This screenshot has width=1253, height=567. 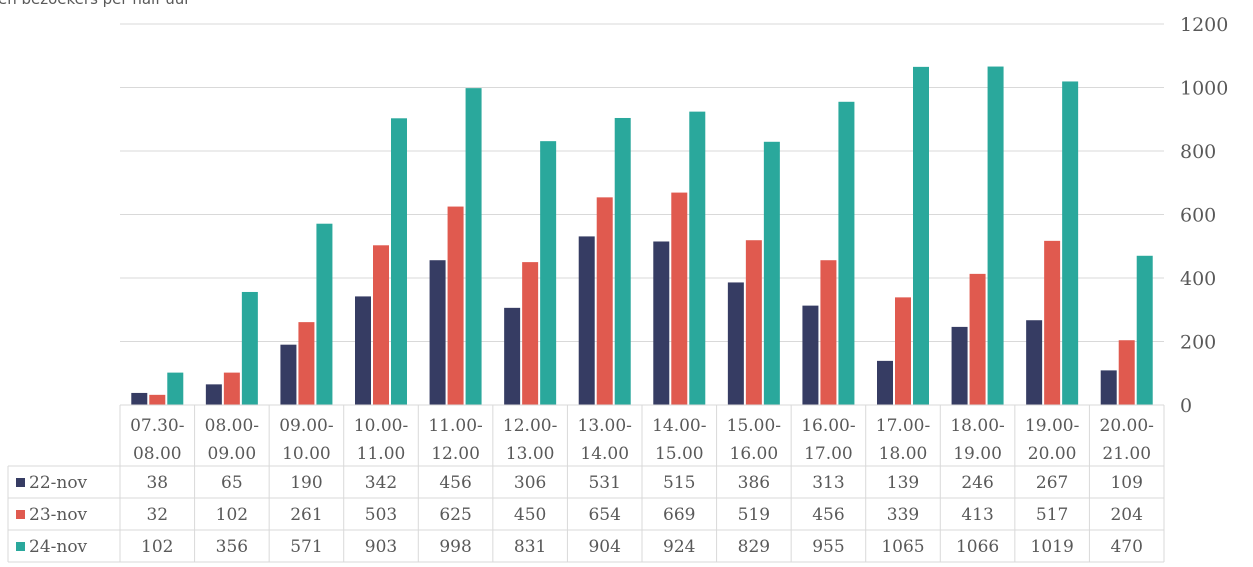 I want to click on category-label-line2: 11.00, so click(x=381, y=454).